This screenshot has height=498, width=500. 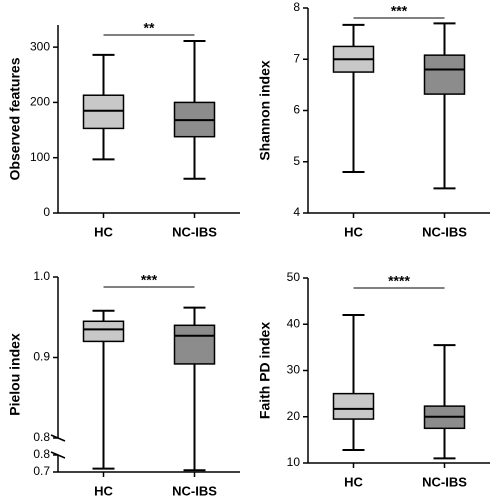 What do you see at coordinates (296, 212) in the screenshot?
I see `y-tick-label: 4` at bounding box center [296, 212].